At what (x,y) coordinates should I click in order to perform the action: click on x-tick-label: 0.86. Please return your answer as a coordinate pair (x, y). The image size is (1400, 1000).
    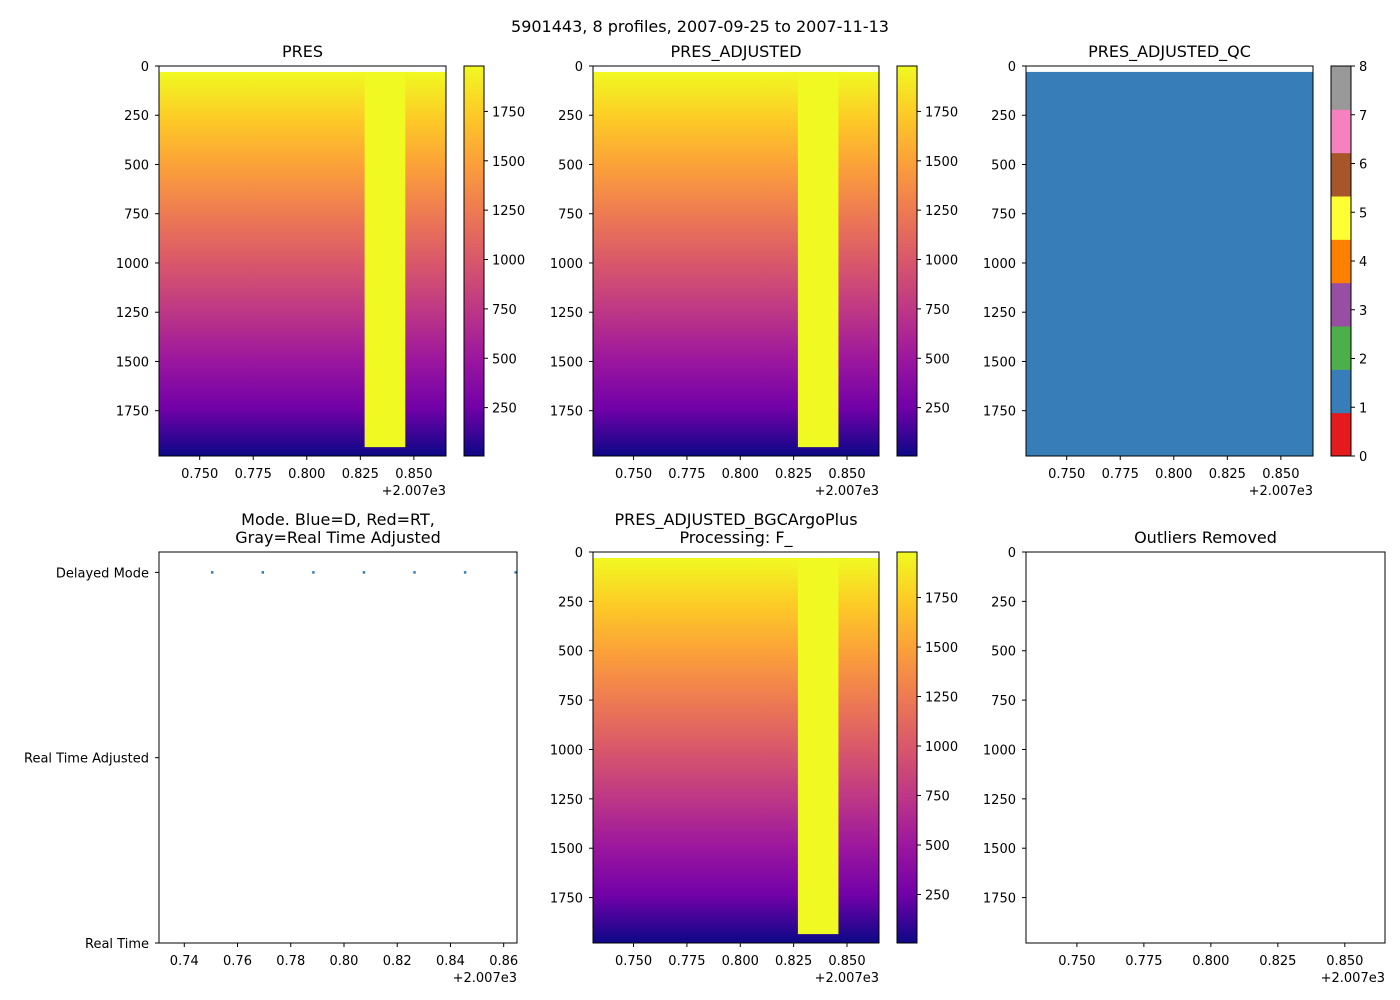
    Looking at the image, I should click on (503, 961).